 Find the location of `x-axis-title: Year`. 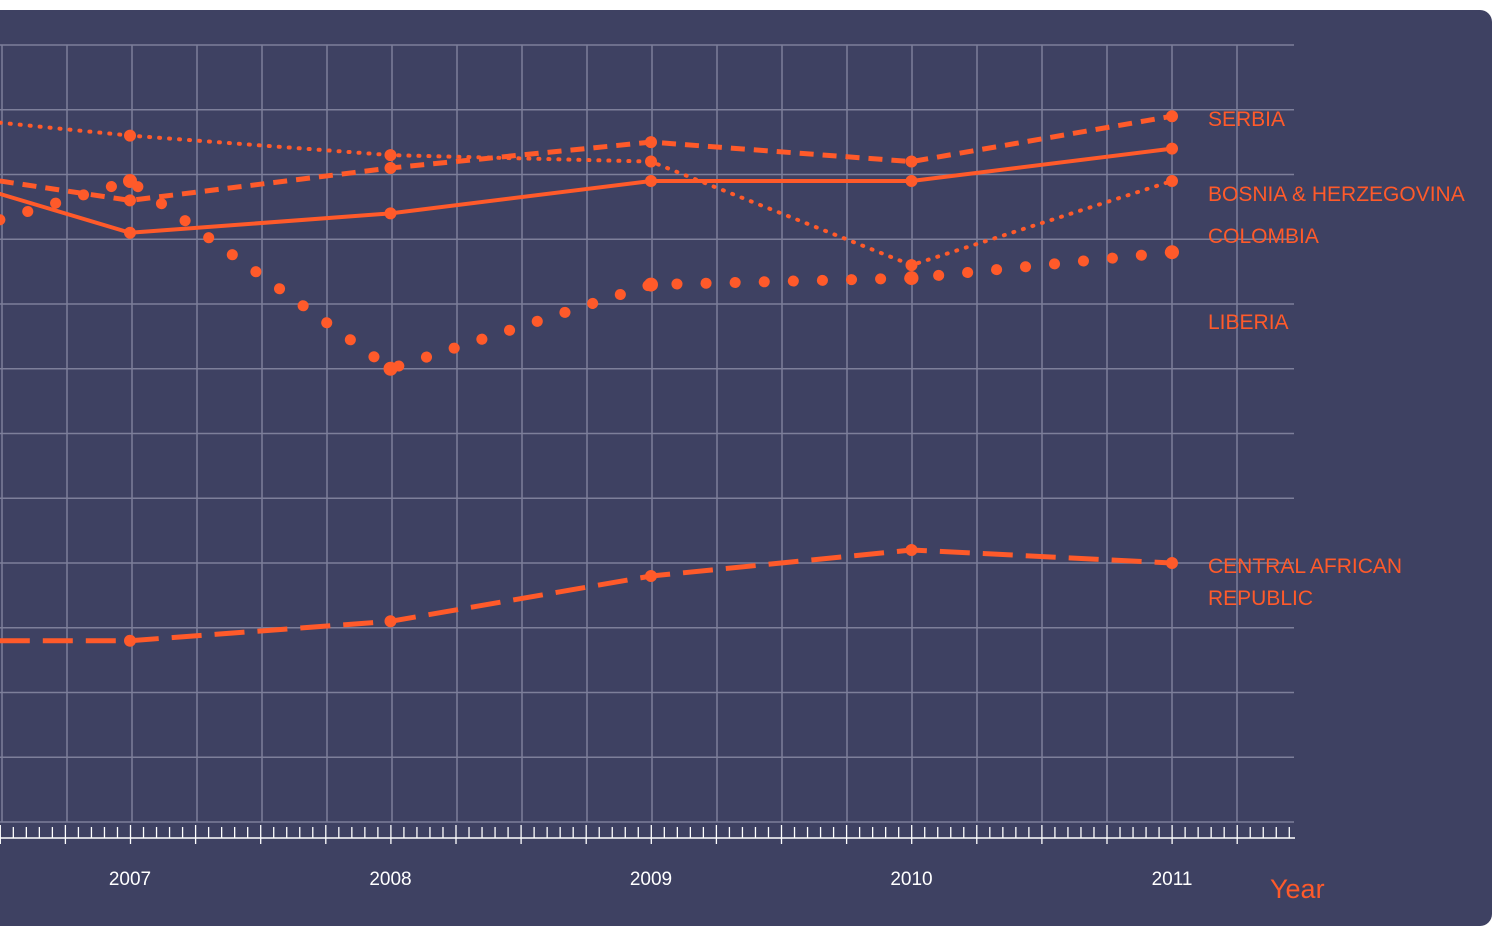

x-axis-title: Year is located at coordinates (1297, 889).